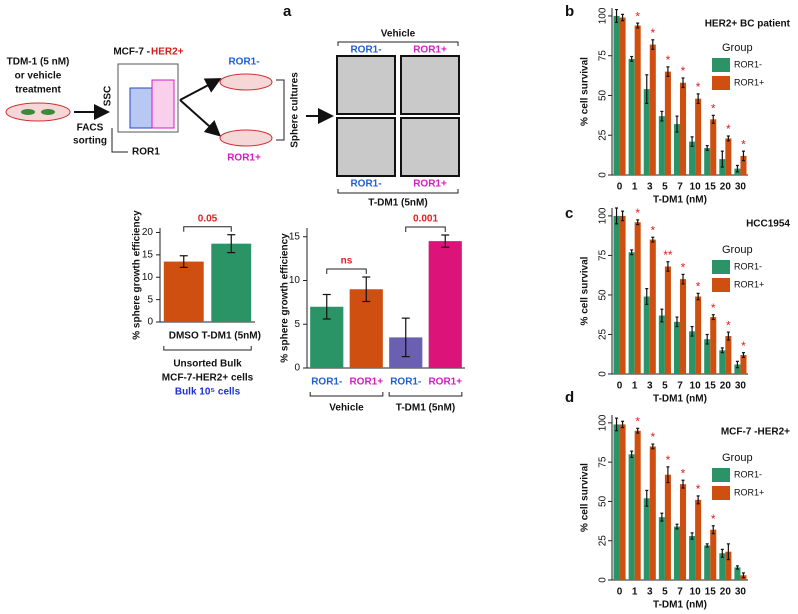  Describe the element at coordinates (748, 266) in the screenshot. I see `legend-label: ROR1-` at that location.